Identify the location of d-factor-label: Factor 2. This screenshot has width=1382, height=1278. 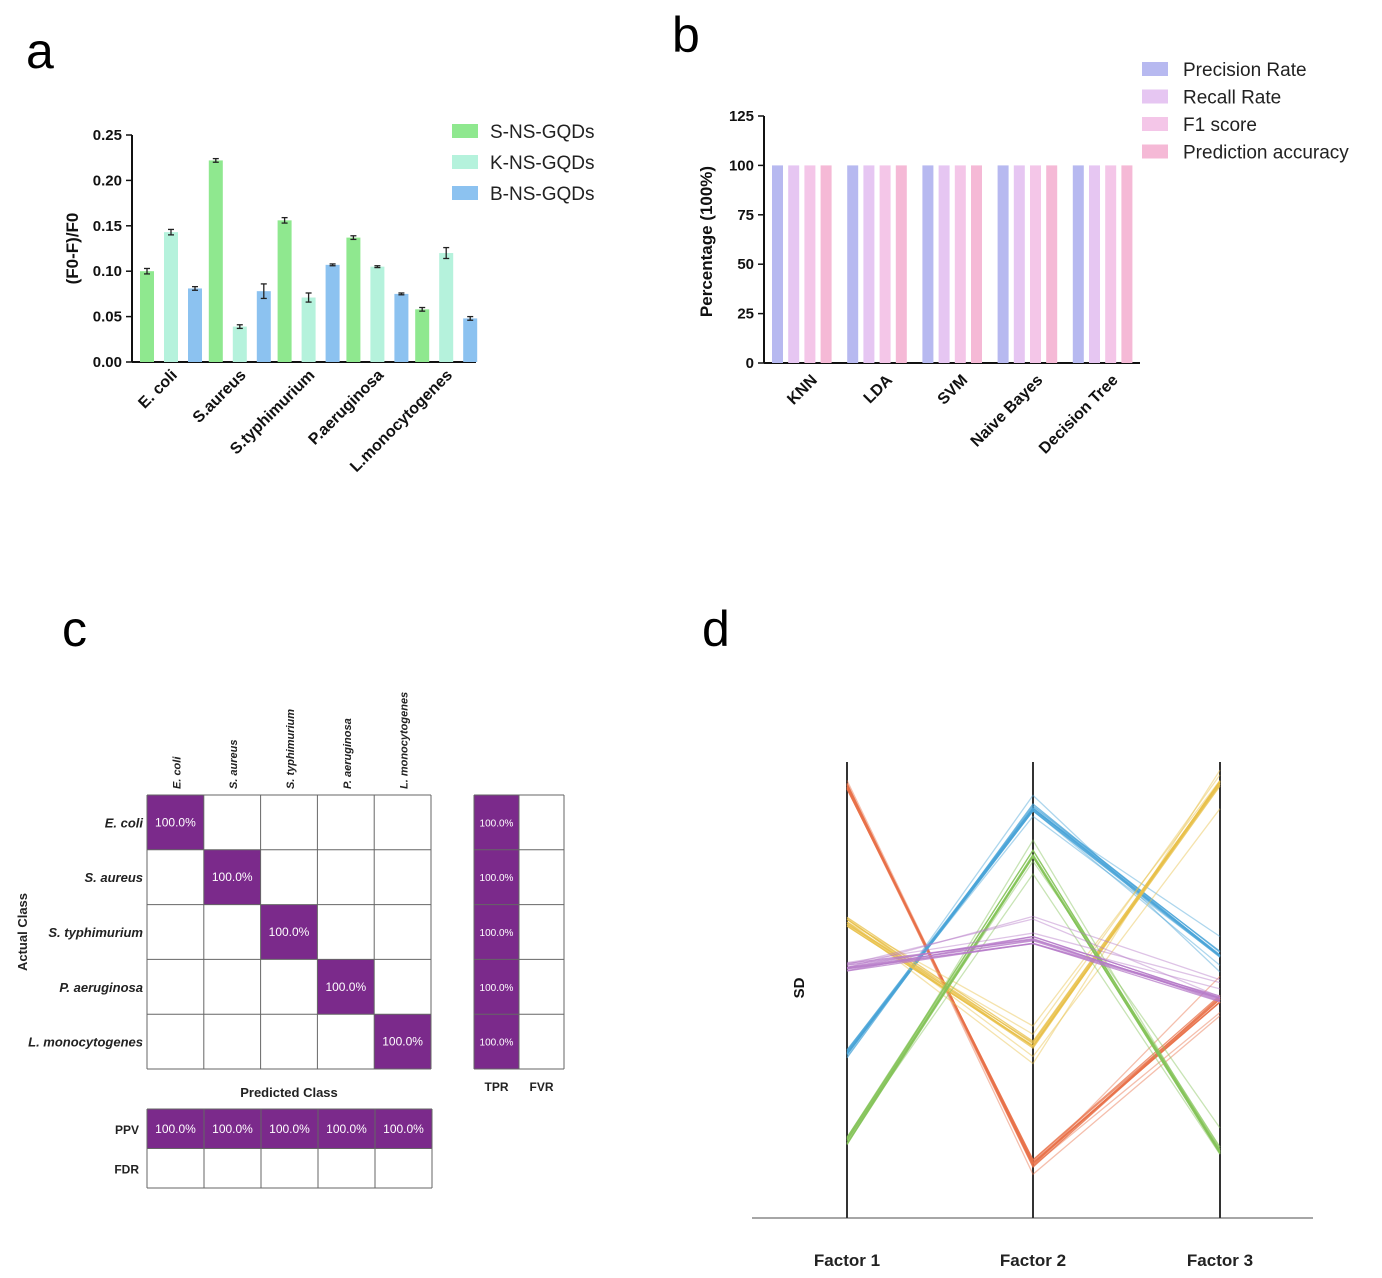
(1033, 1260).